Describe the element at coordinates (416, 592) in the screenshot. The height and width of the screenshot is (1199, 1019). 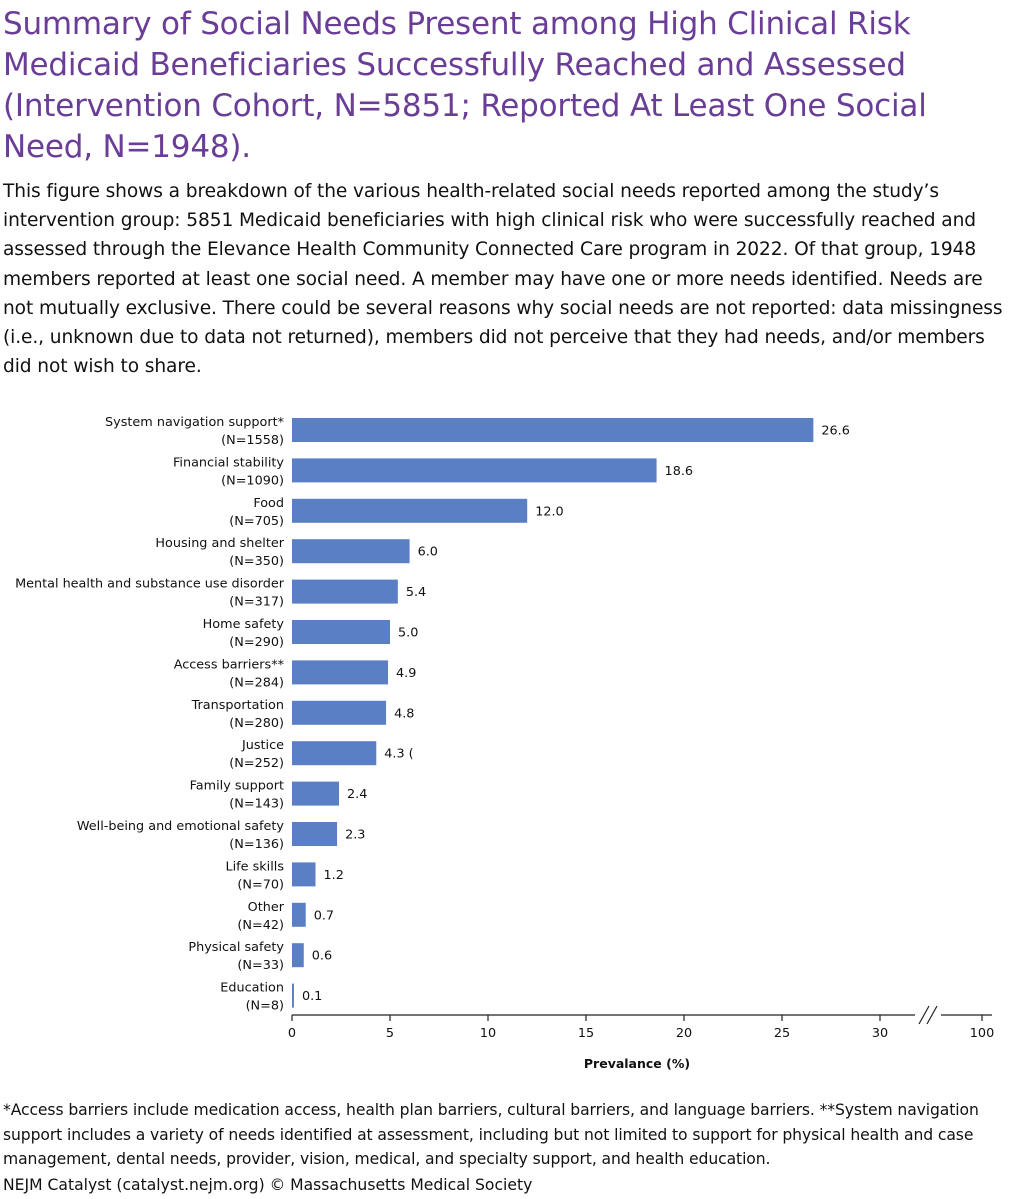
I see `data-label: 5.4` at that location.